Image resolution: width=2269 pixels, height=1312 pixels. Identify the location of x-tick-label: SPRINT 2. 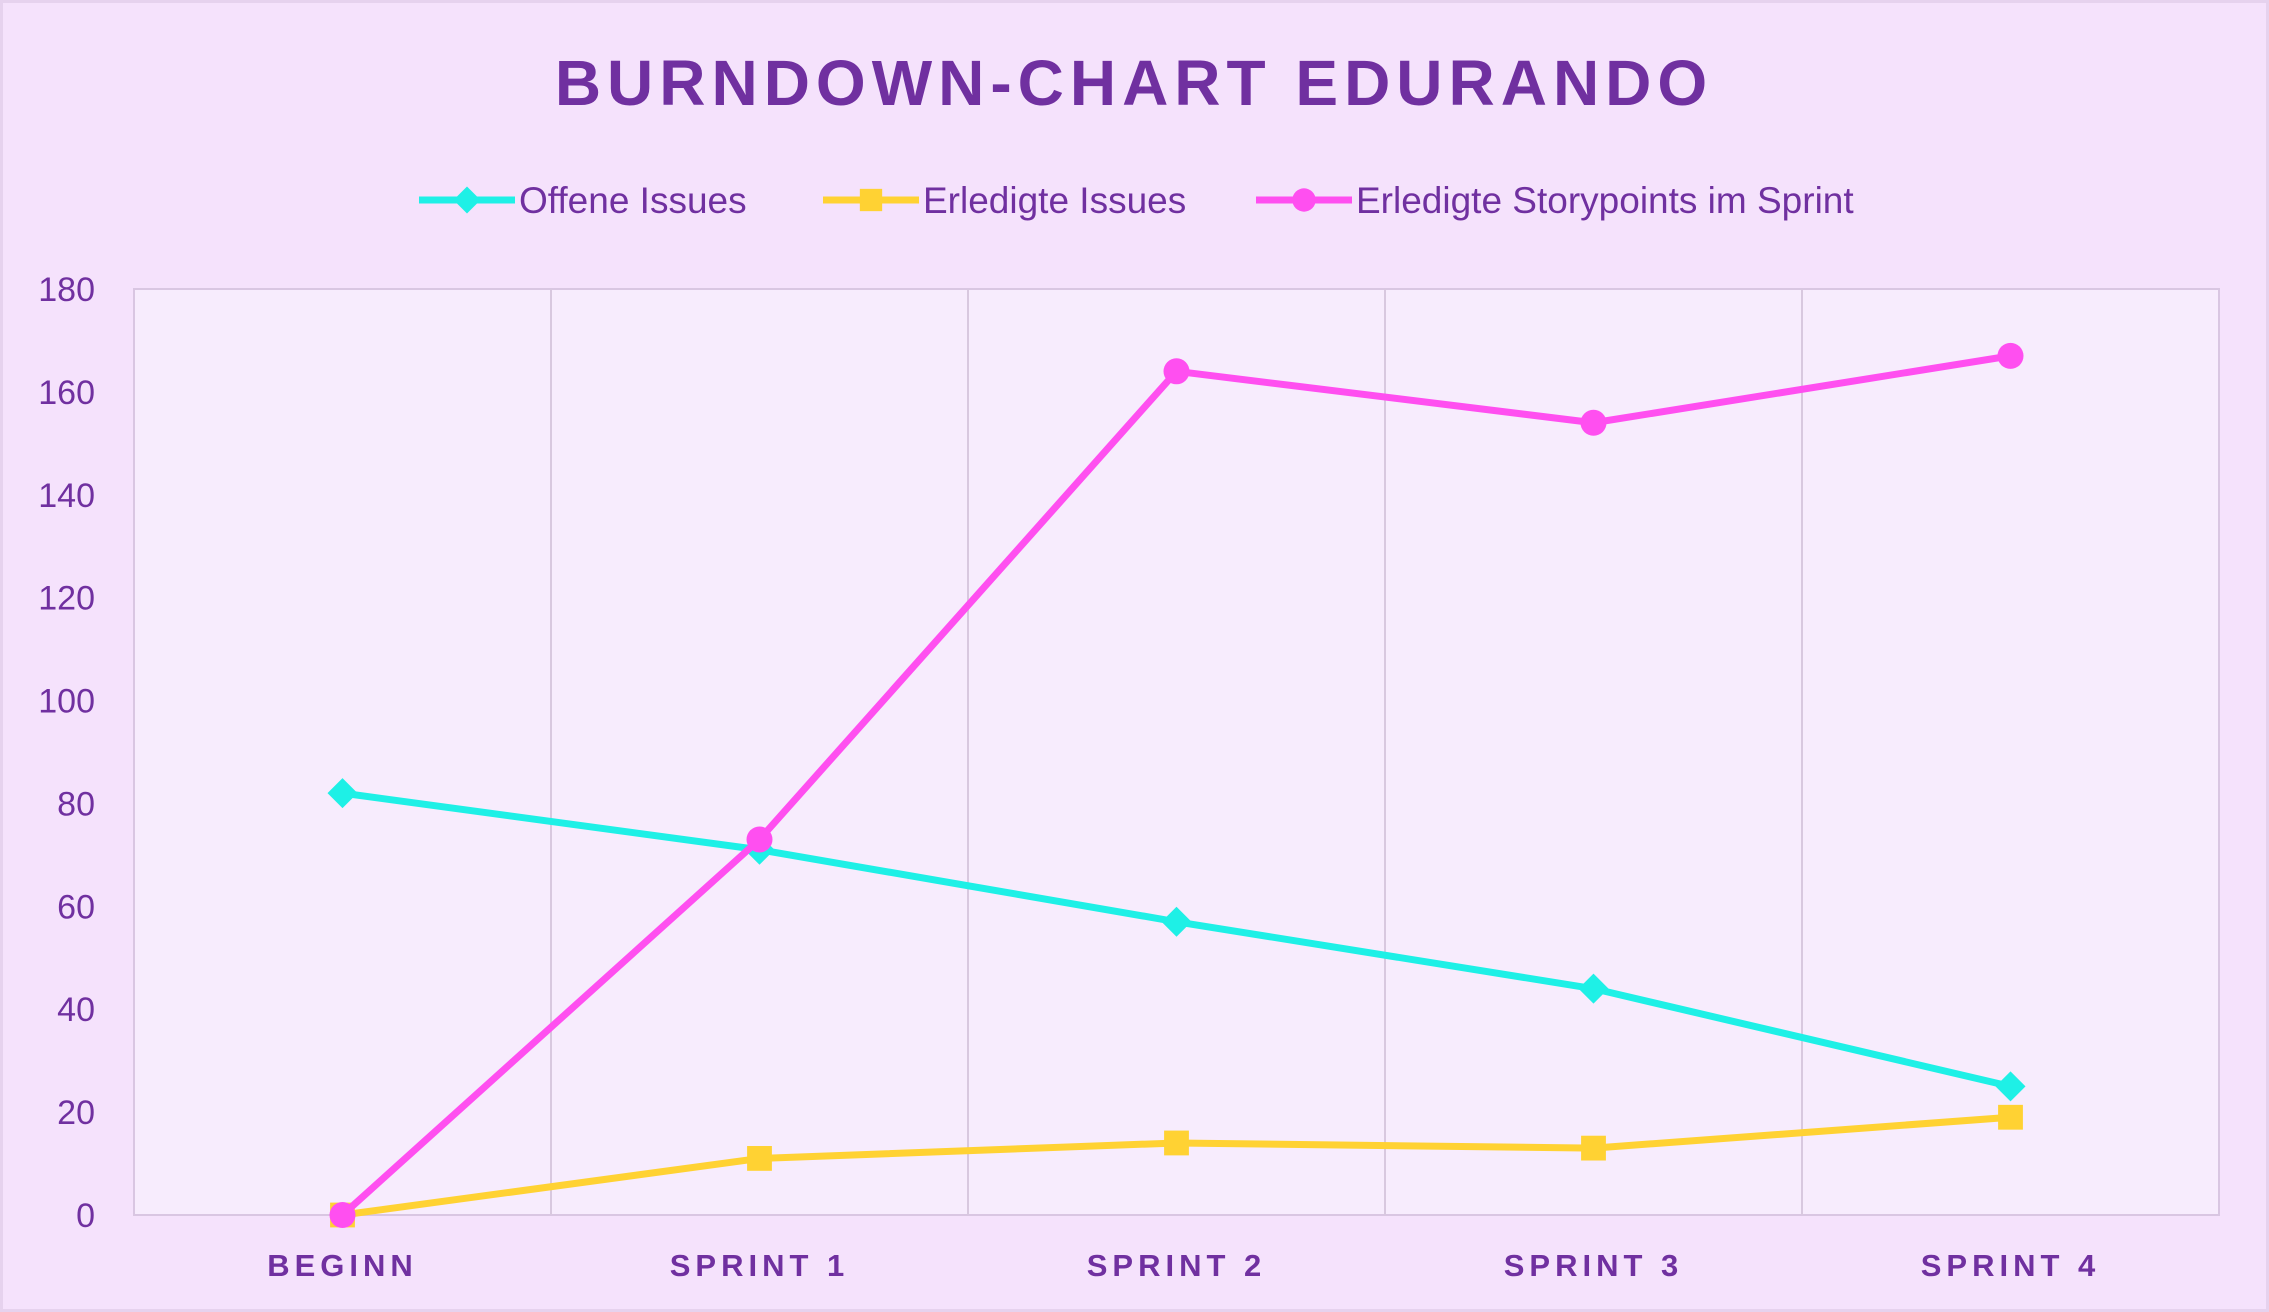
(1177, 1265).